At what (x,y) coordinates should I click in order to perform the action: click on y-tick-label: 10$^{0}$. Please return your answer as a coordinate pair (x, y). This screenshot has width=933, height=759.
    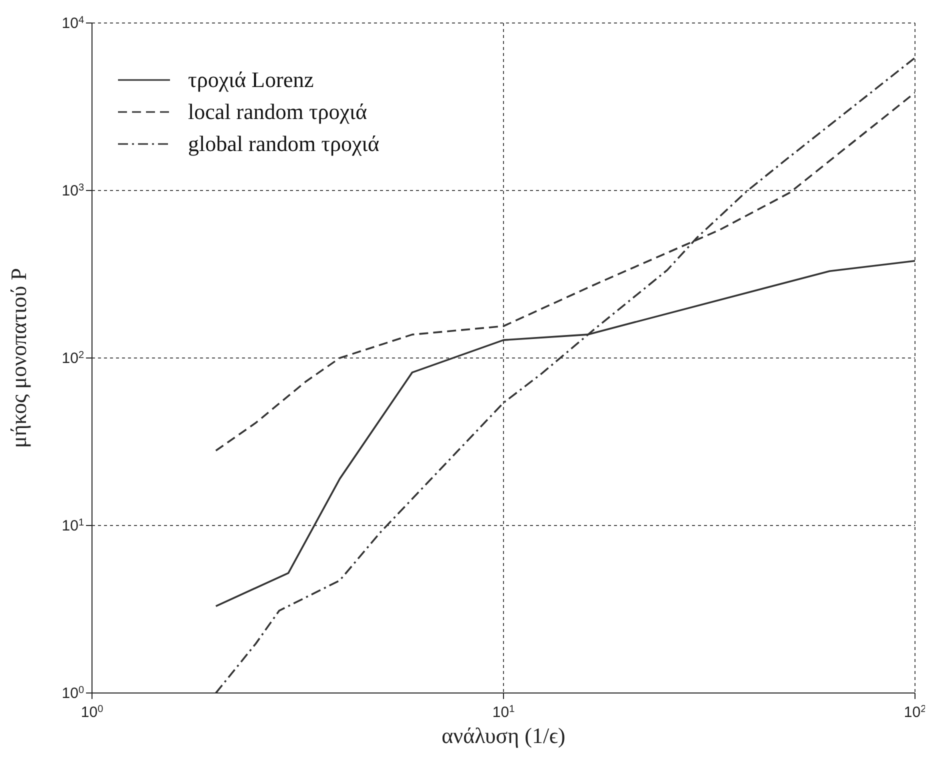
    Looking at the image, I should click on (73, 693).